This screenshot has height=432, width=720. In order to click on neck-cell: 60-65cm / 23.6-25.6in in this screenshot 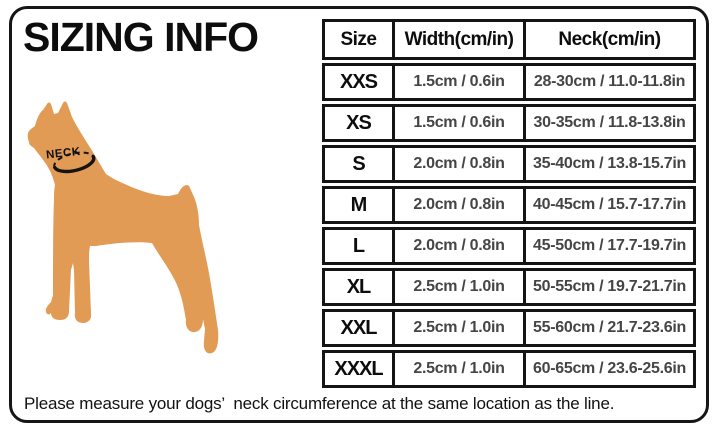, I will do `click(609, 368)`.